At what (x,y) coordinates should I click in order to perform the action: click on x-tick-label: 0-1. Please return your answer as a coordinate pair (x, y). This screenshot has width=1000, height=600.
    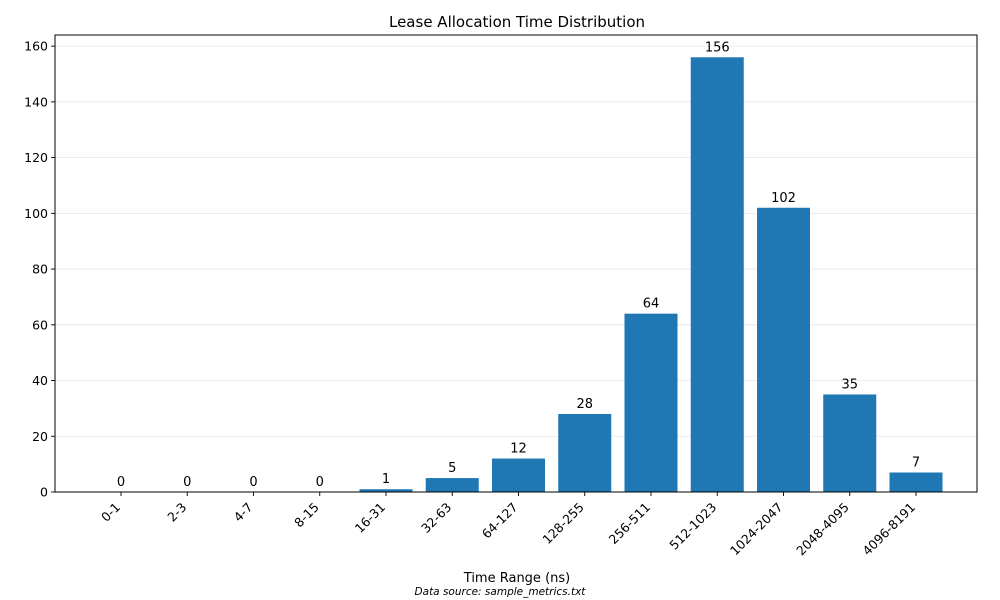
    Looking at the image, I should click on (110, 512).